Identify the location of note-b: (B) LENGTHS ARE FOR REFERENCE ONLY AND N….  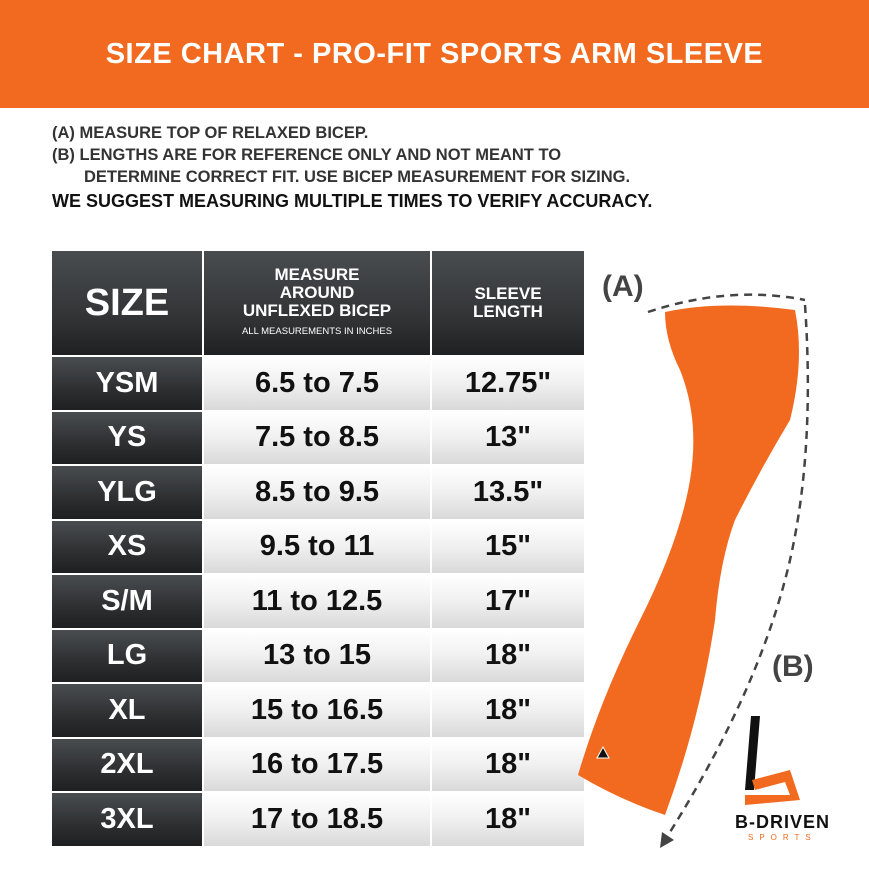
(307, 155).